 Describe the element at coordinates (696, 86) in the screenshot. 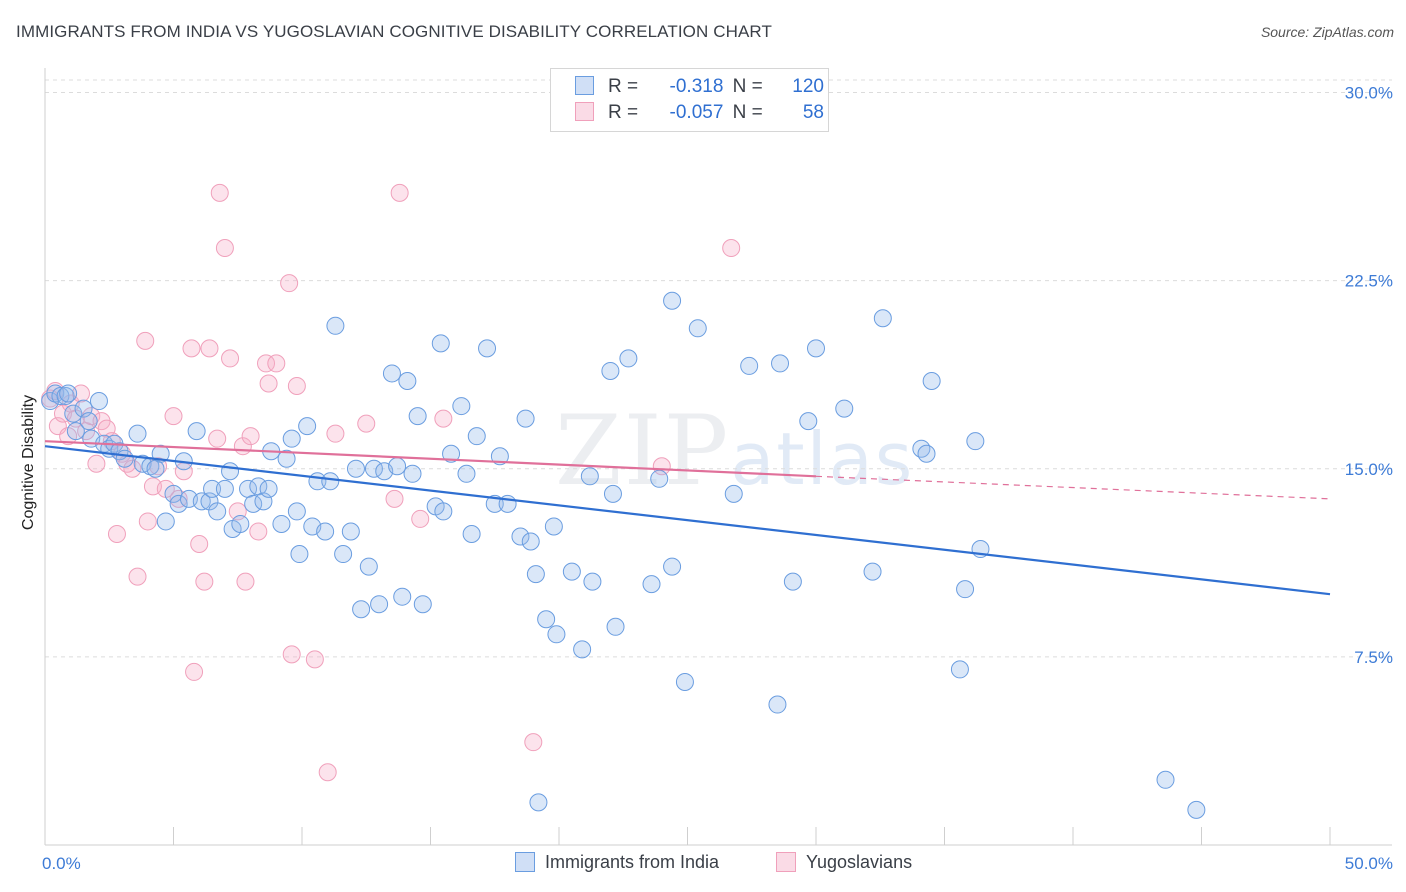

I see `india-r-value: -0.318` at that location.